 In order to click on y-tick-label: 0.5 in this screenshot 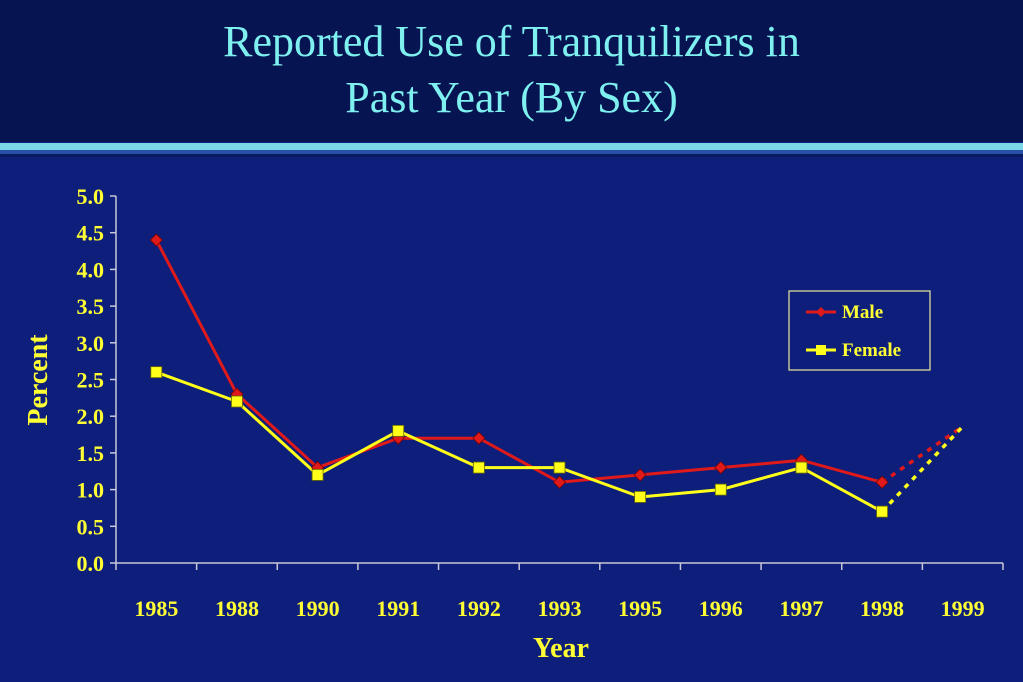, I will do `click(91, 526)`.